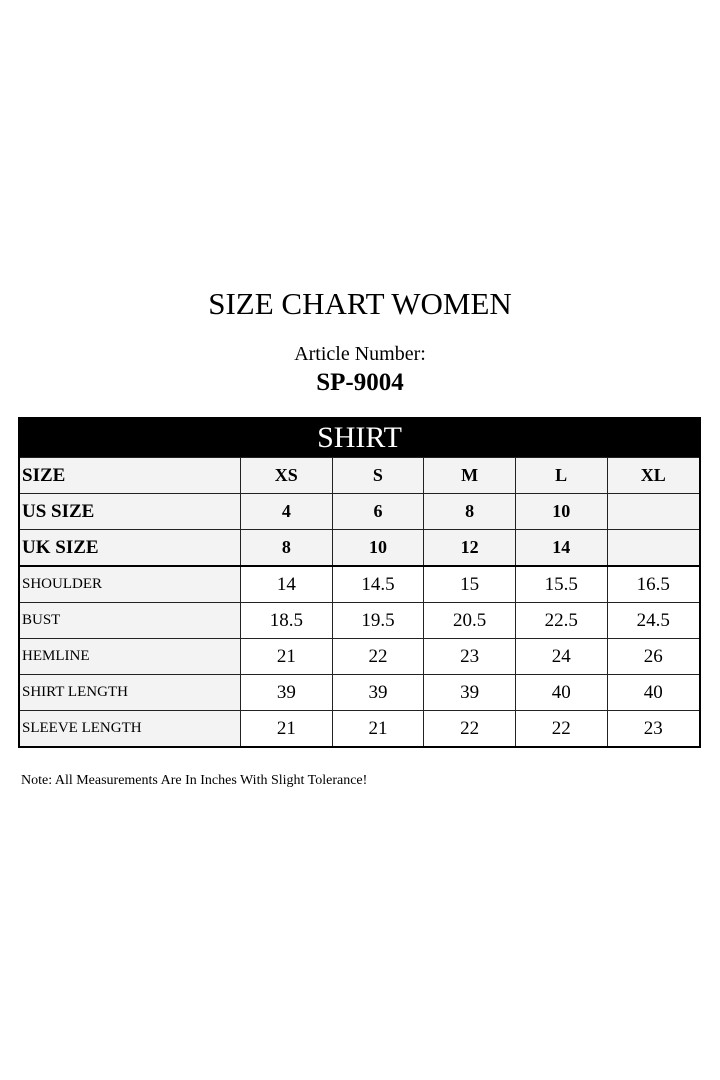  What do you see at coordinates (469, 620) in the screenshot?
I see `table-cell: 20.5` at bounding box center [469, 620].